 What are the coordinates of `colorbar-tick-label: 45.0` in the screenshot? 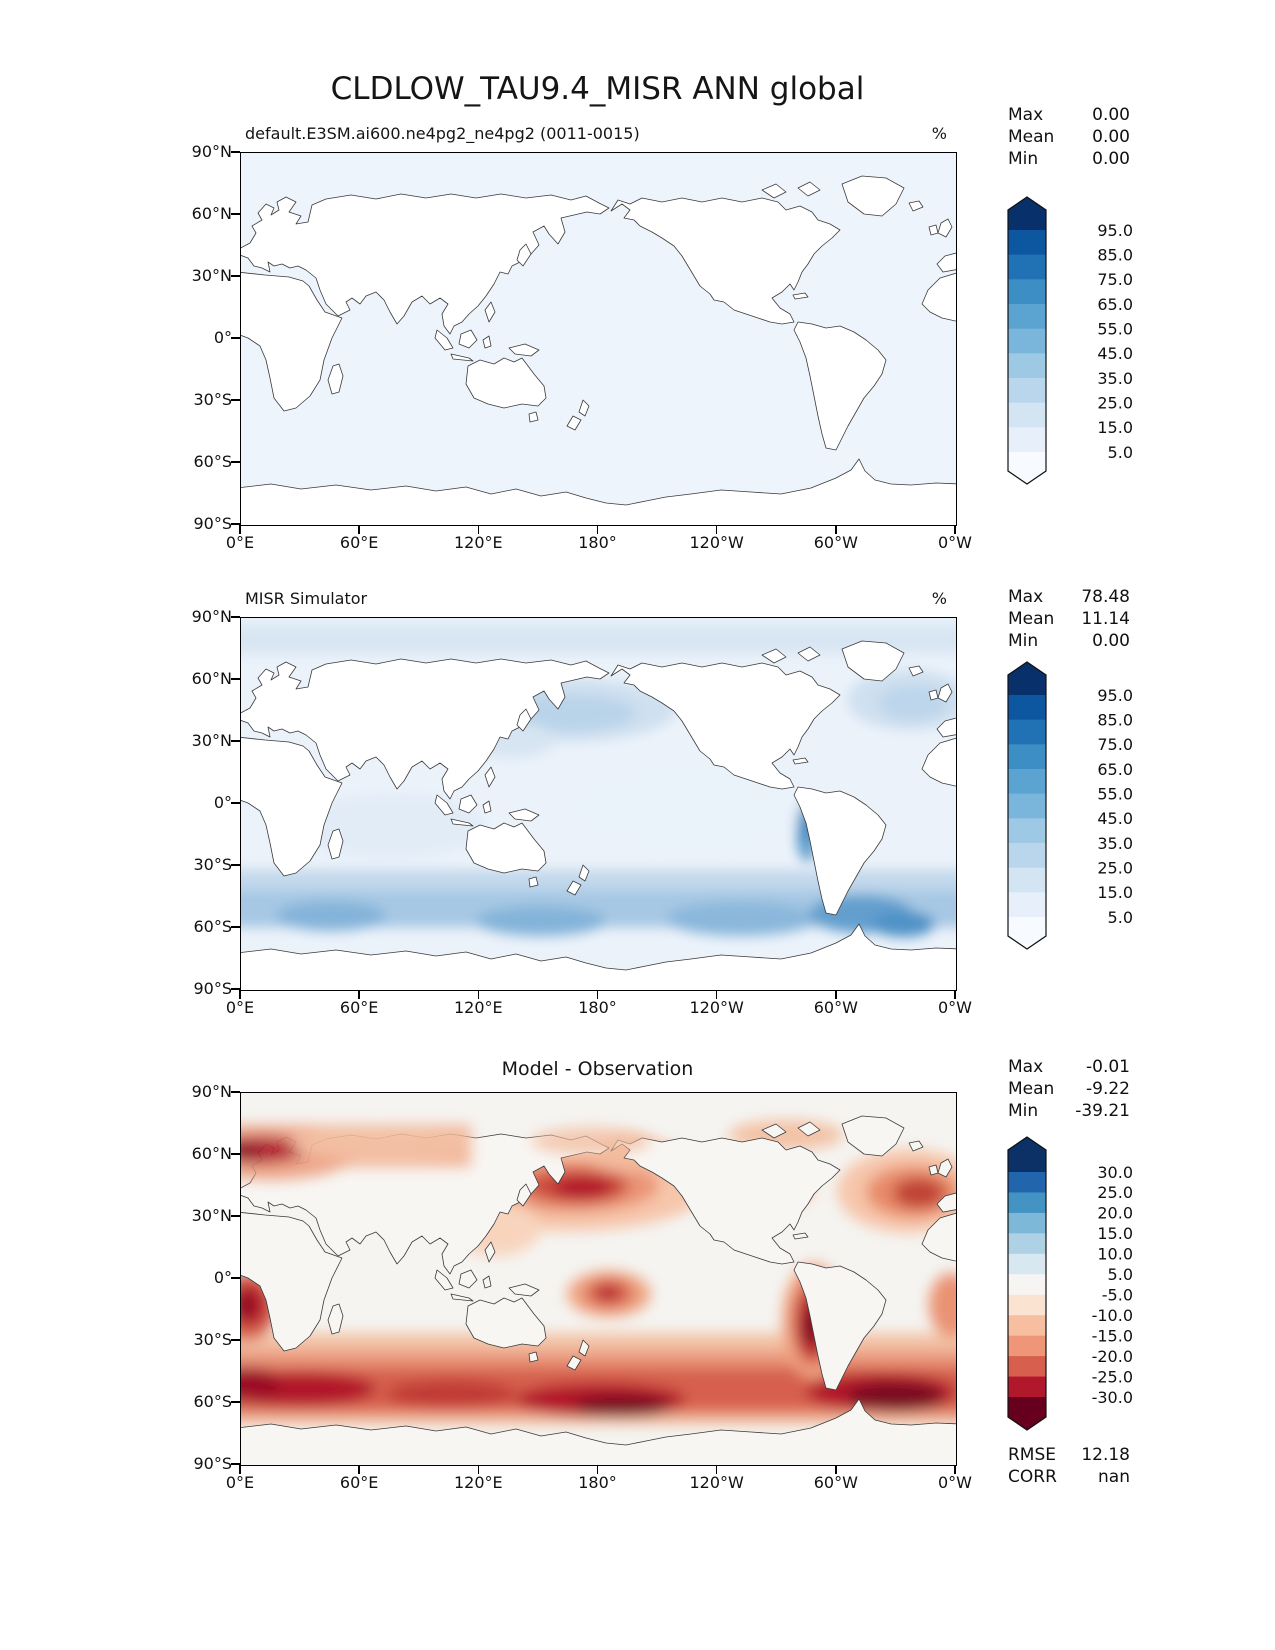 It's located at (1115, 818).